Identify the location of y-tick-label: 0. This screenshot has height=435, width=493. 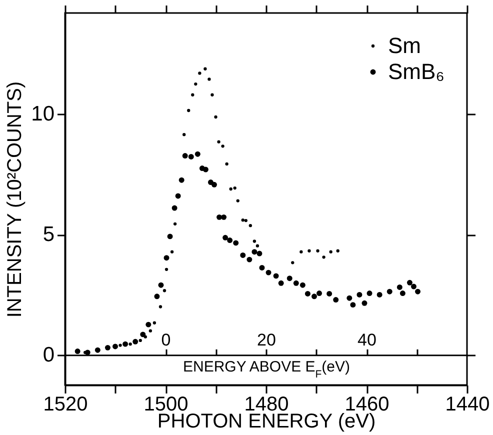
(48, 354).